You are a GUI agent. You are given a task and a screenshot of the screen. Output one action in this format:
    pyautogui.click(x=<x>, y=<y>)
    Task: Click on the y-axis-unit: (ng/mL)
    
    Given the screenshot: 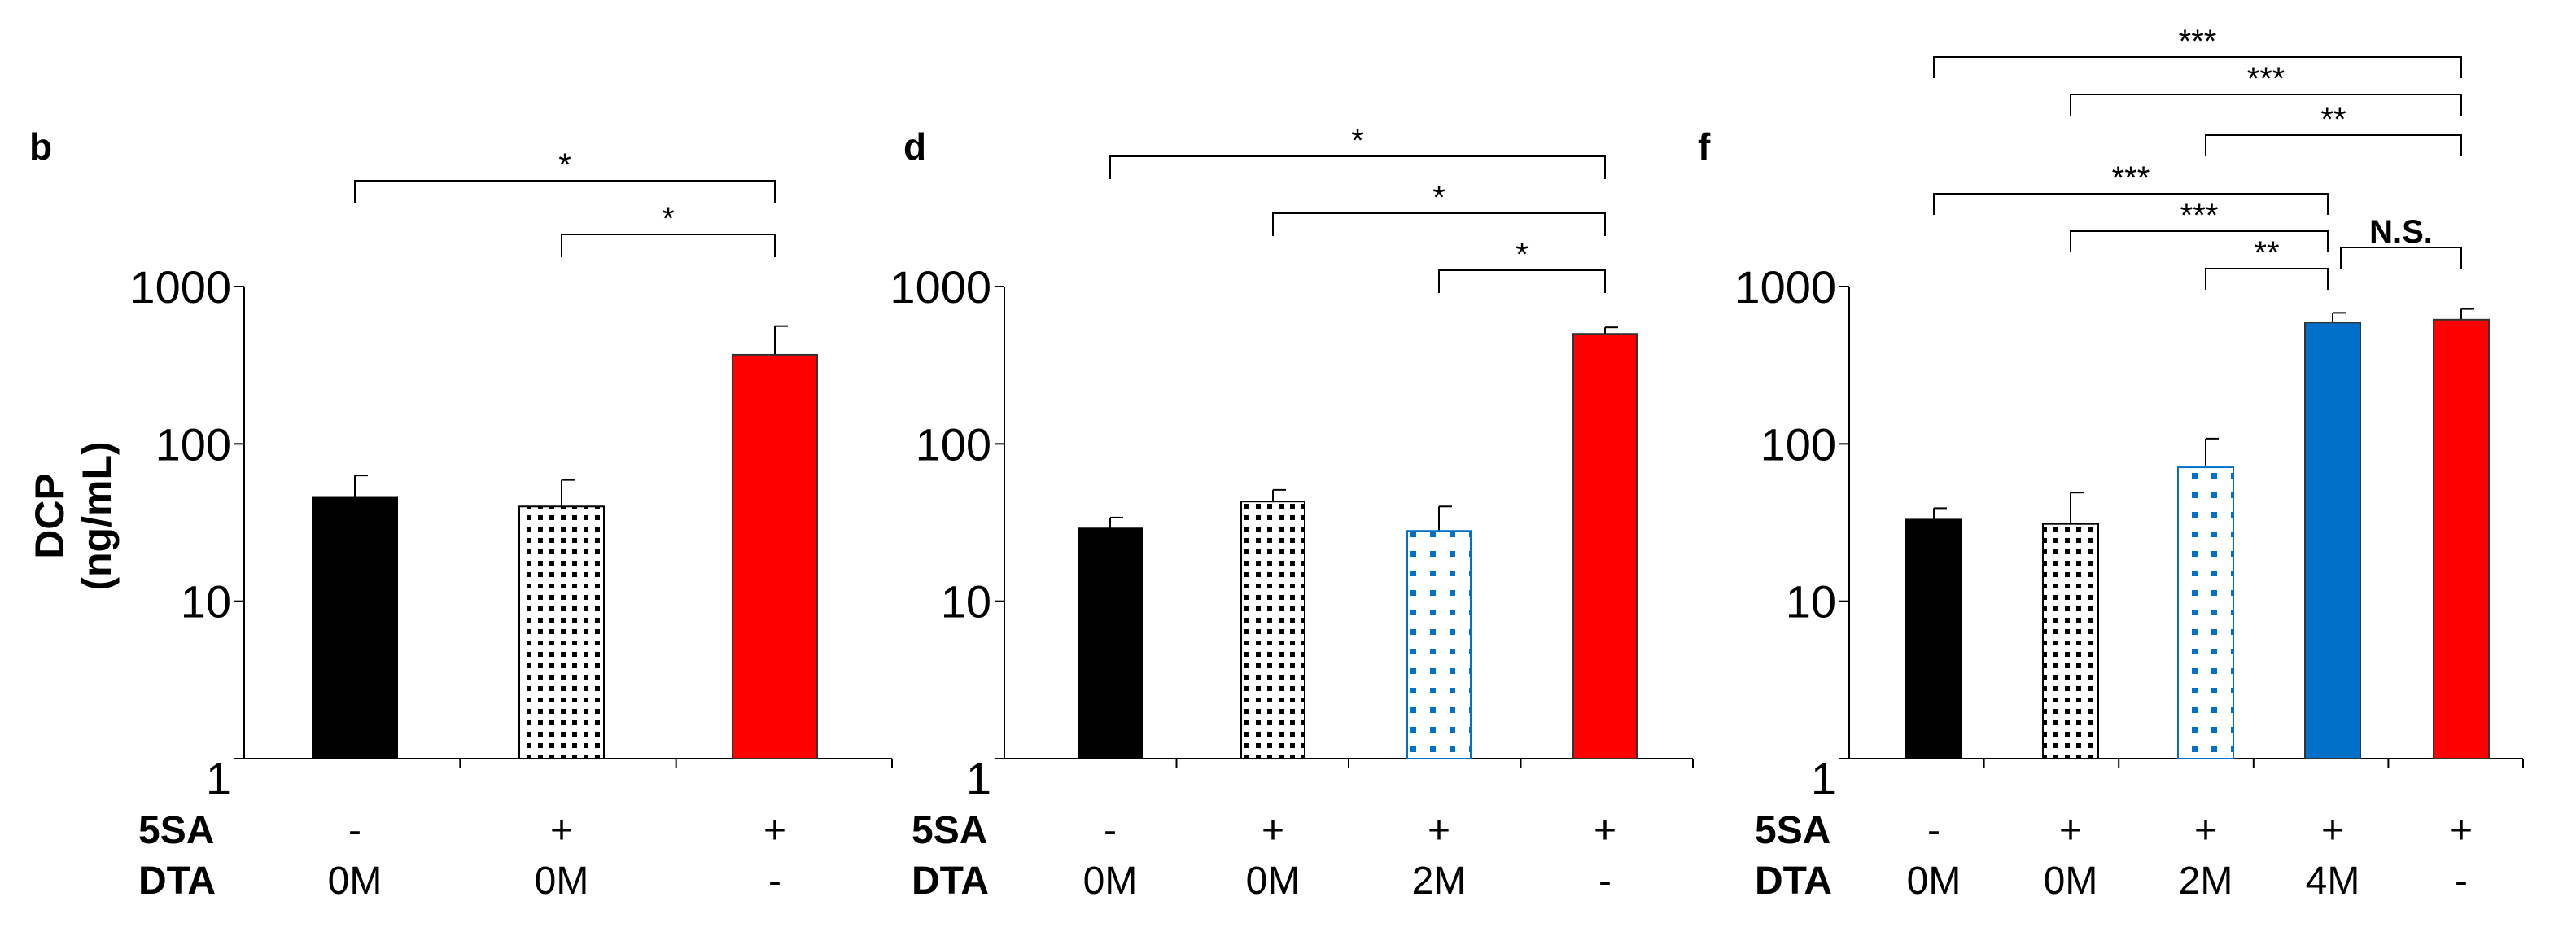 What is the action you would take?
    pyautogui.click(x=97, y=515)
    